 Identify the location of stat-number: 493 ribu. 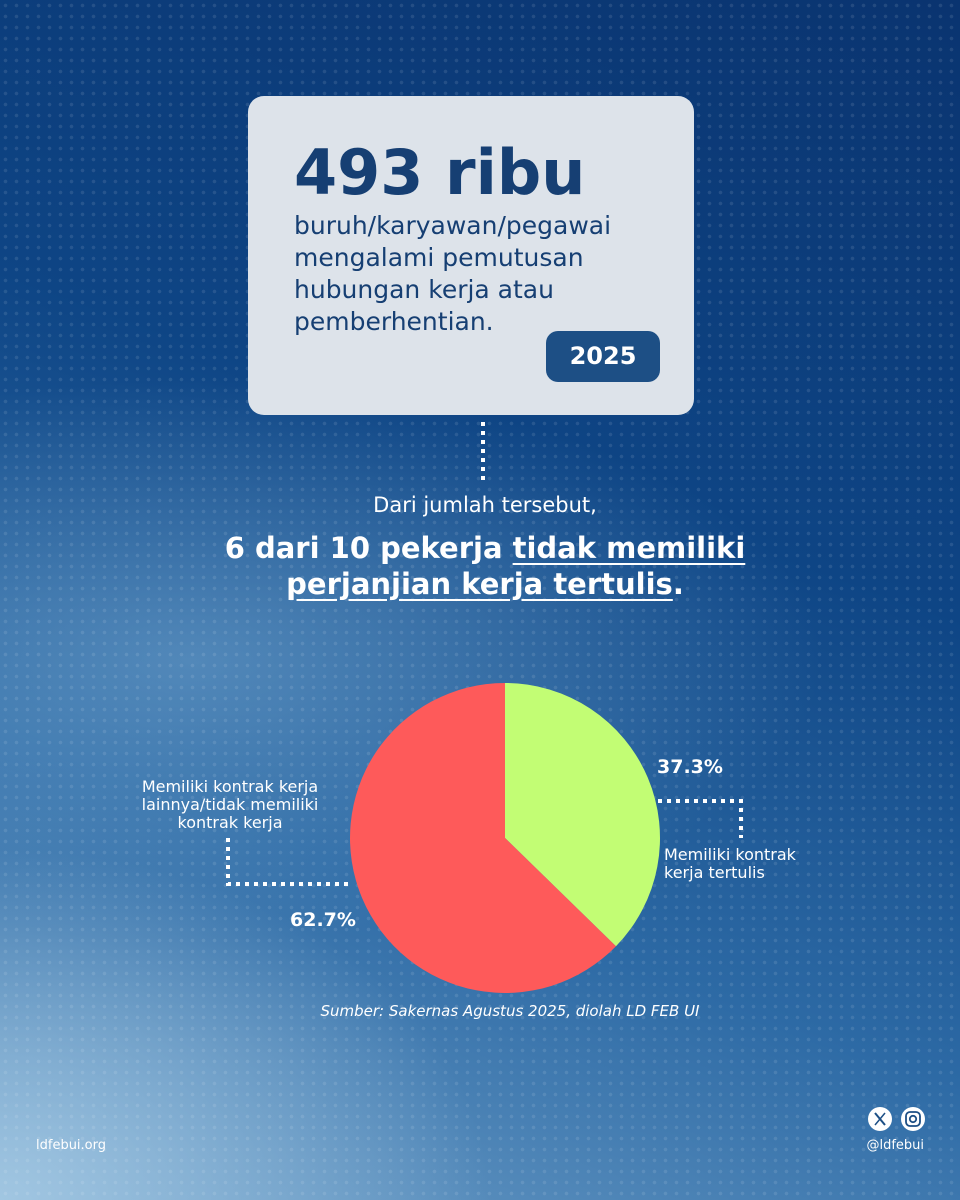
(440, 172).